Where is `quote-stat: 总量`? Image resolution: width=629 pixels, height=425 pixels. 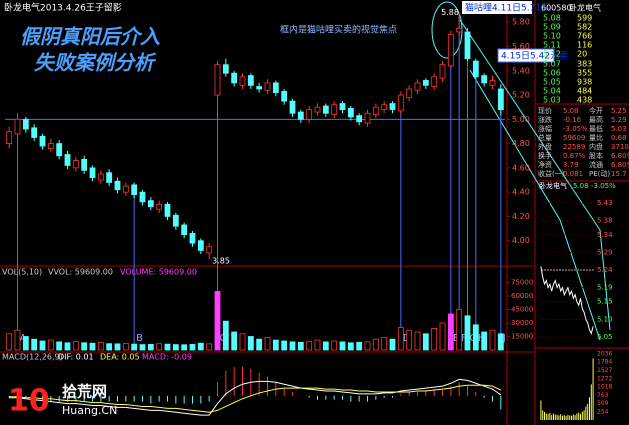
quote-stat: 总量 is located at coordinates (545, 137).